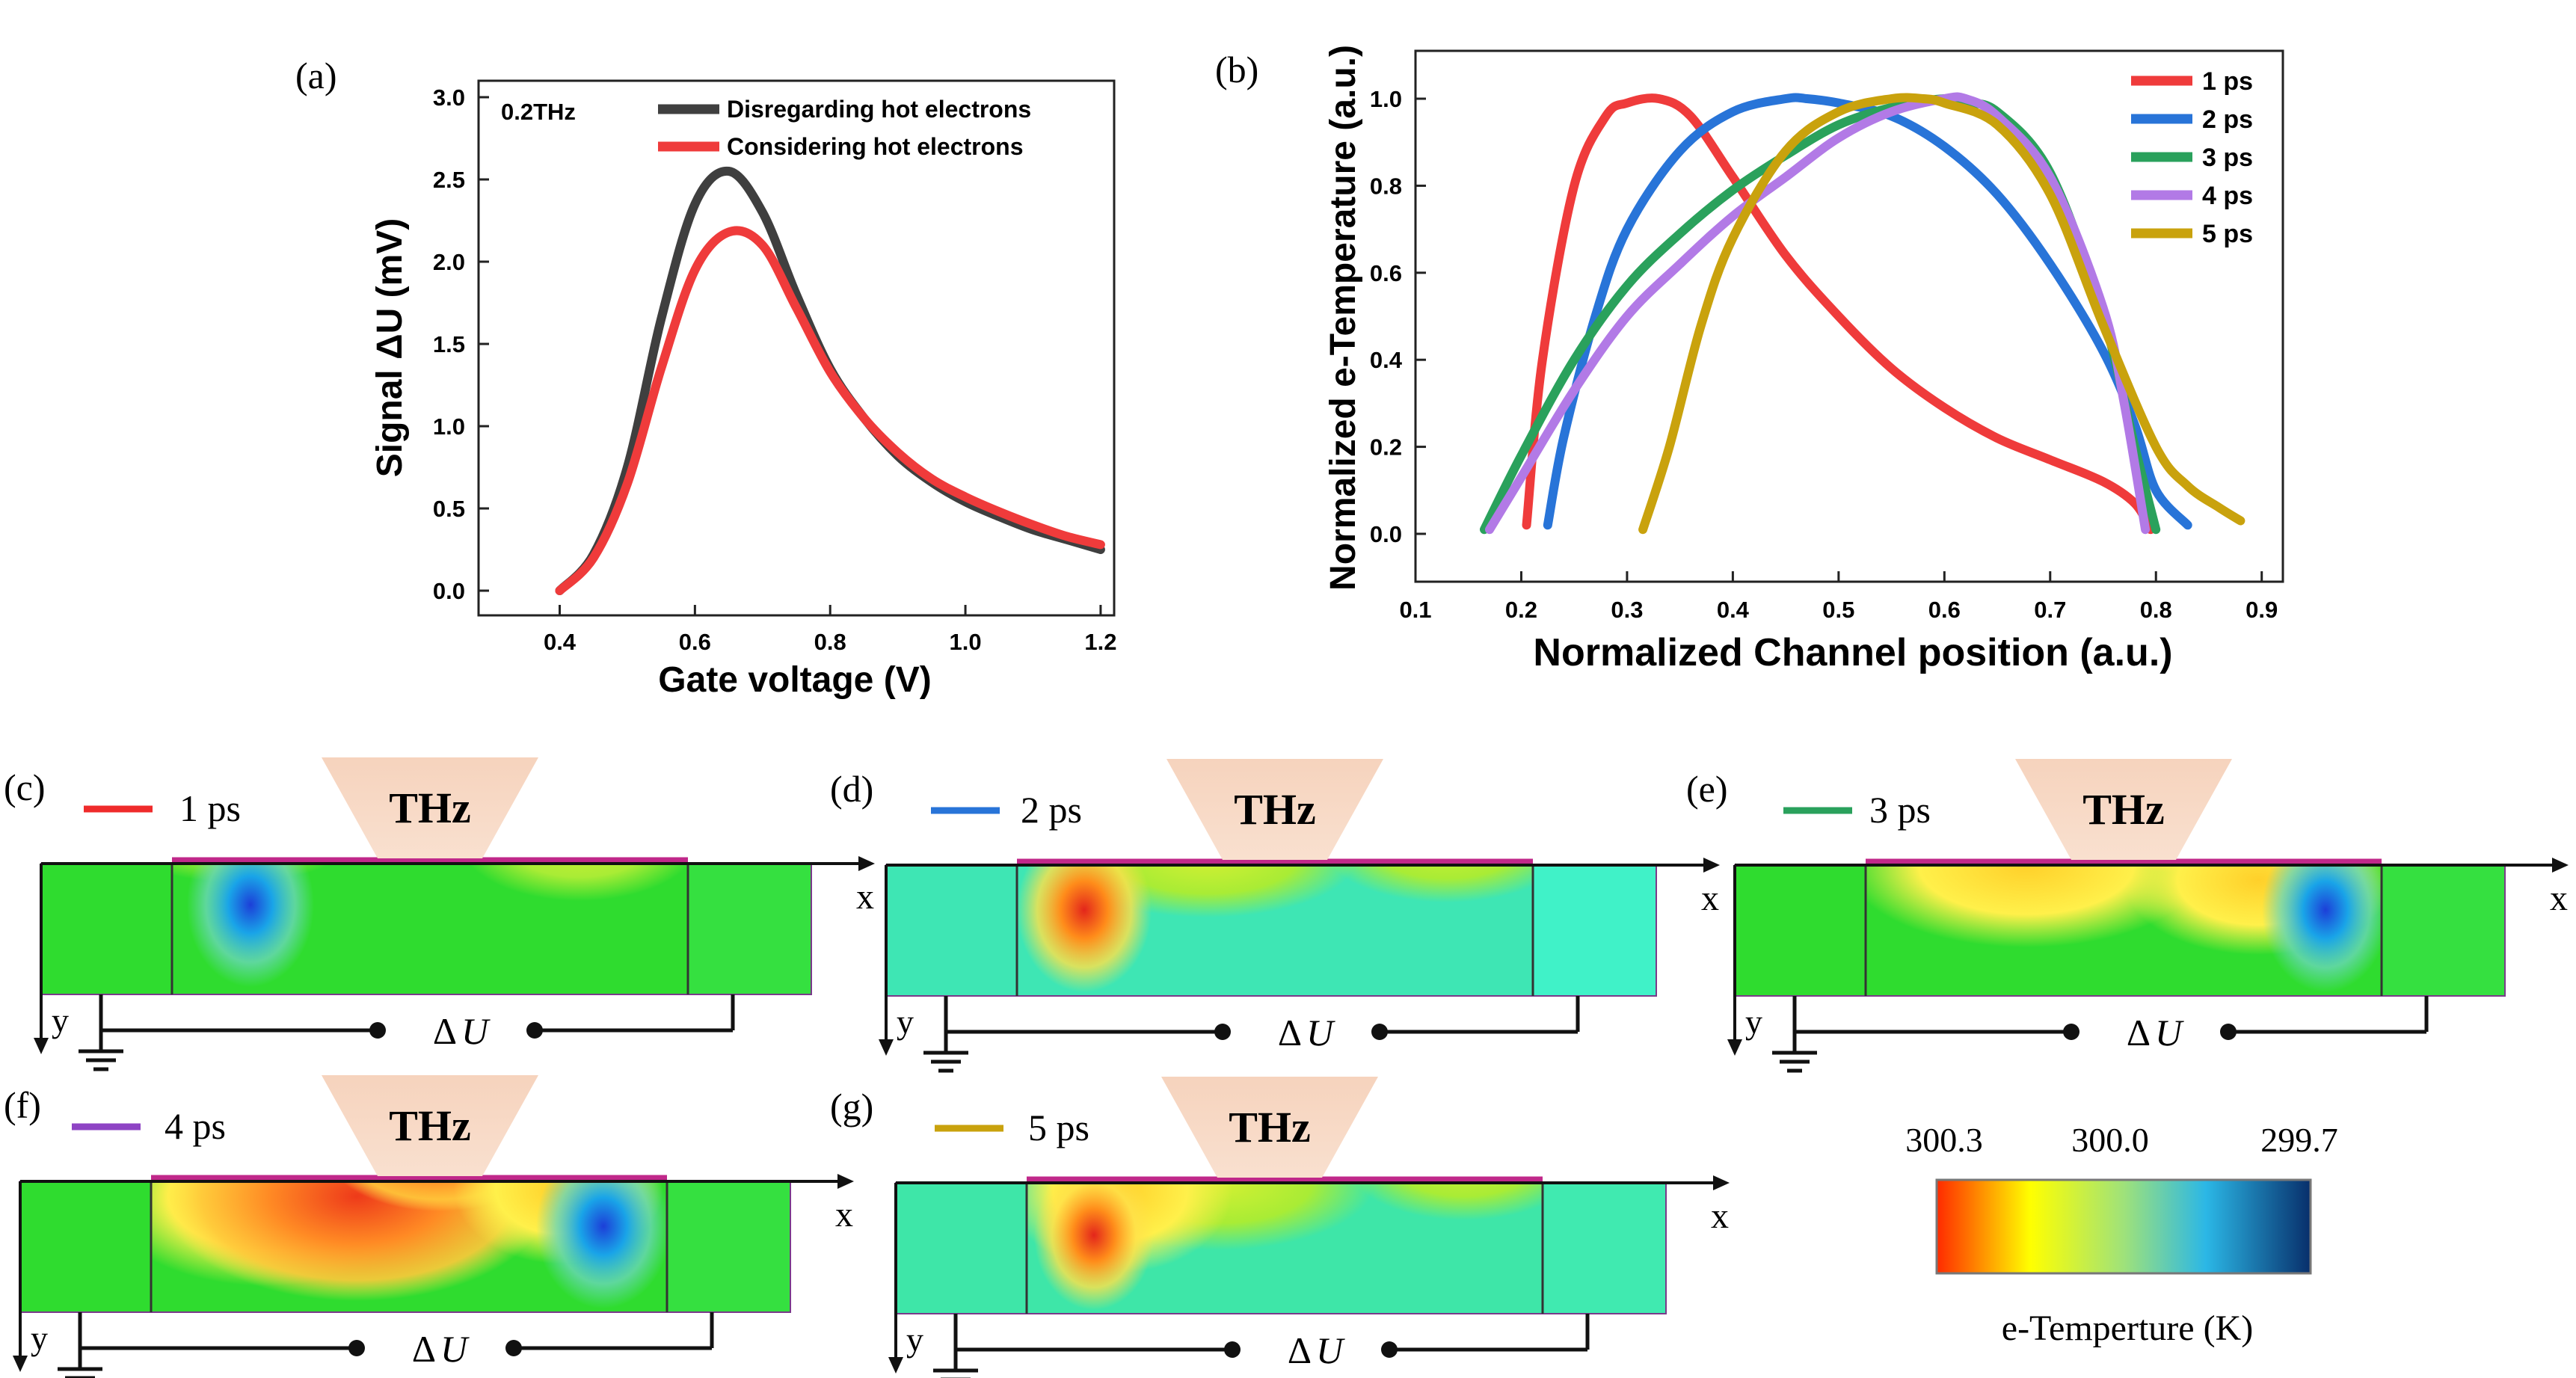 Image resolution: width=2576 pixels, height=1378 pixels. Describe the element at coordinates (461, 344) in the screenshot. I see `panel-a-y-ticks: 0.0 0.5 1.0 1.5 2.0 2.5 3.0` at that location.